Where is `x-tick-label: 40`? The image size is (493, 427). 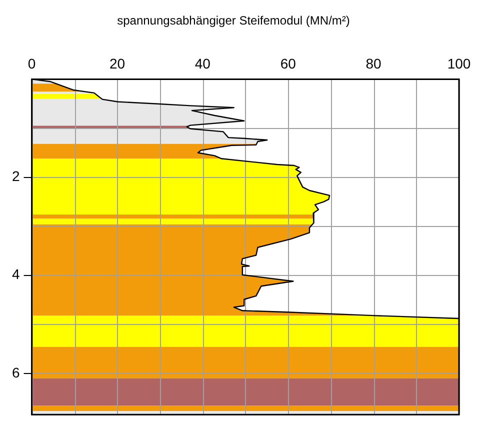 x-tick-label: 40 is located at coordinates (202, 64).